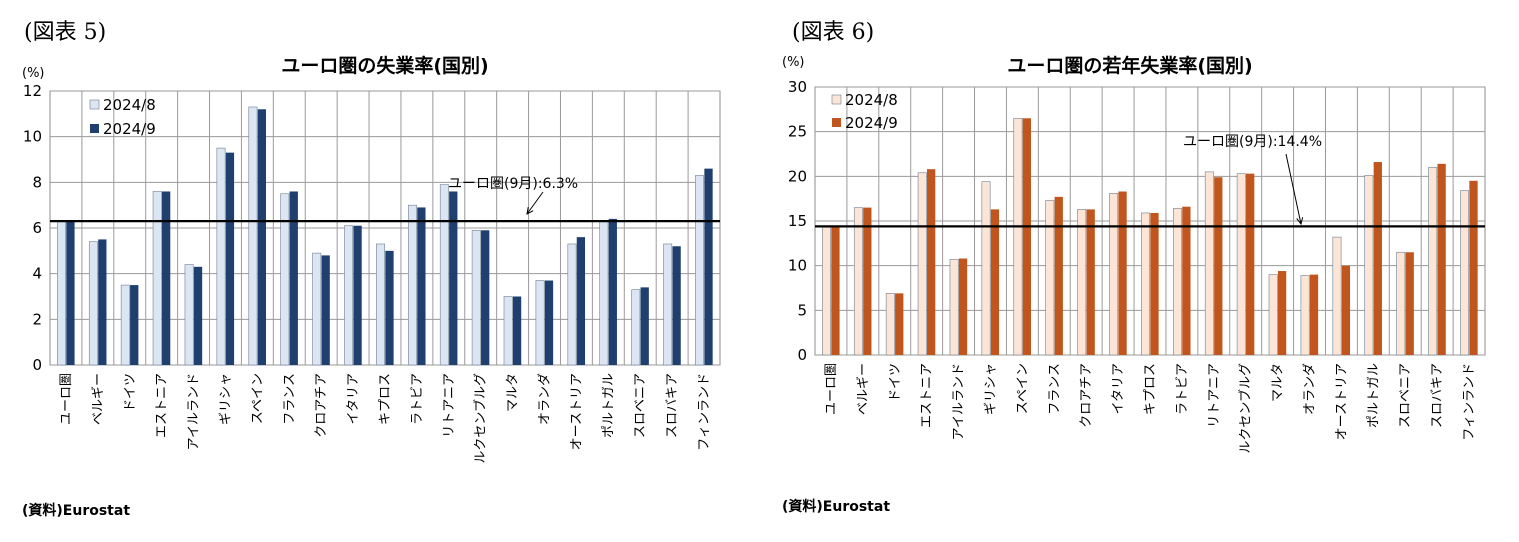 The height and width of the screenshot is (542, 1519). I want to click on y-tick-label: 4, so click(37, 274).